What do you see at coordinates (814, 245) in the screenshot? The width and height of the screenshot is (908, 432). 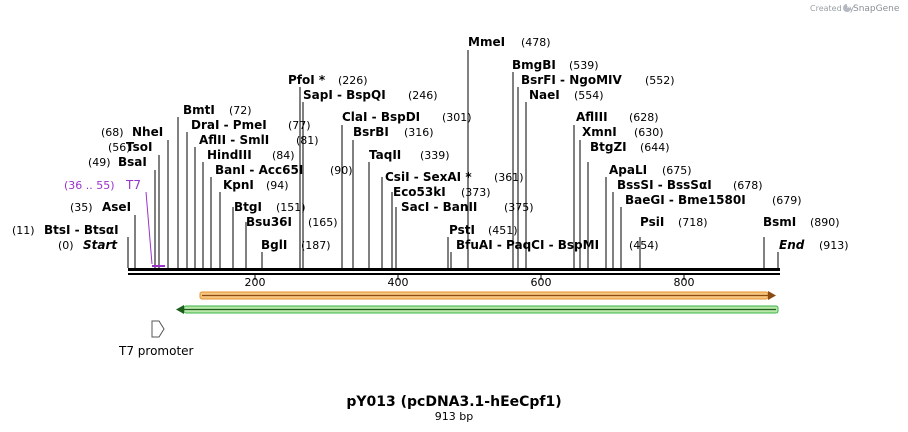 I see `site-end: End (913)` at bounding box center [814, 245].